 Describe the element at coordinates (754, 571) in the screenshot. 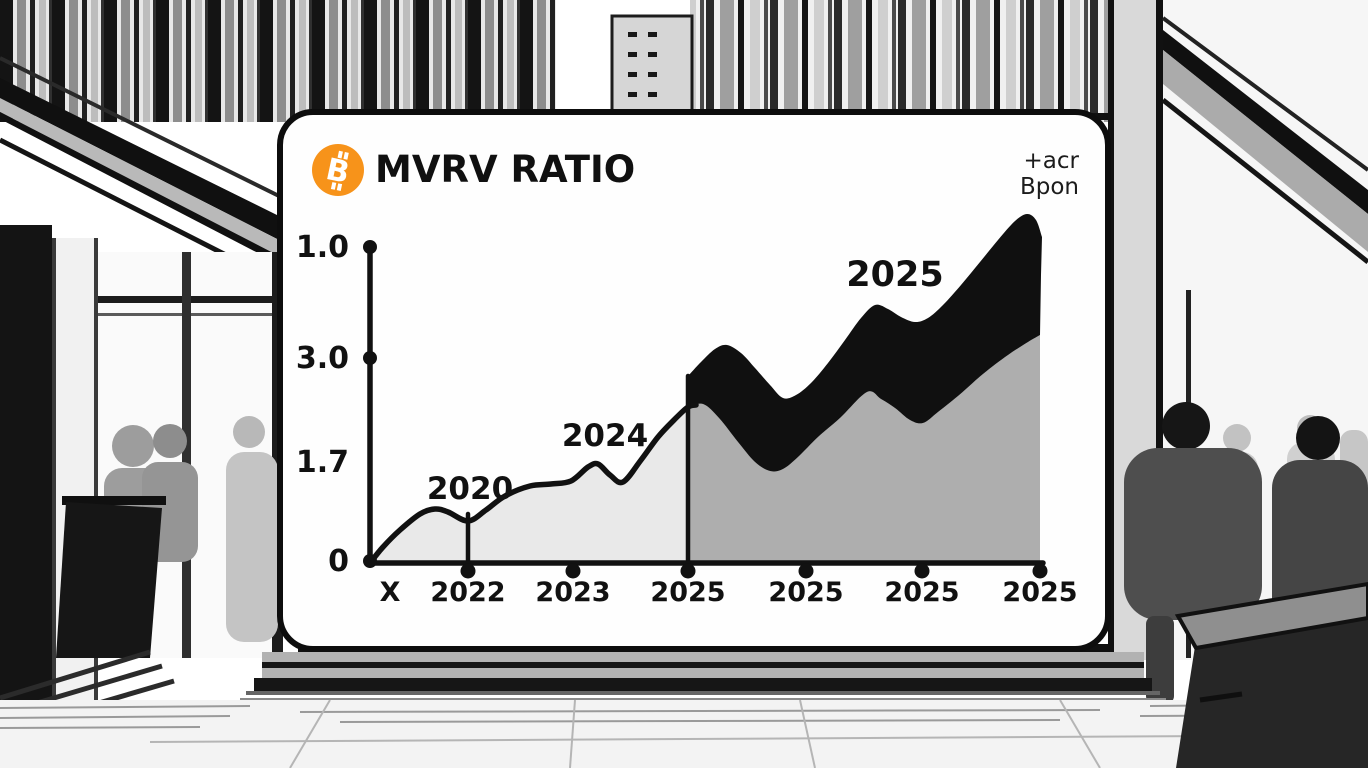

I see `x-tick-dots` at that location.